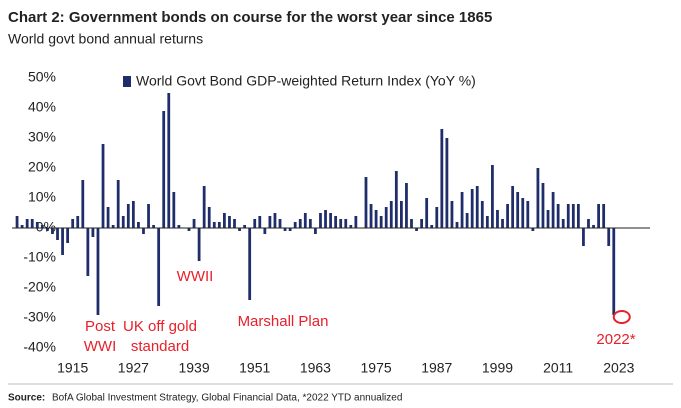 Image resolution: width=681 pixels, height=408 pixels. I want to click on annotation: WWI, so click(100, 346).